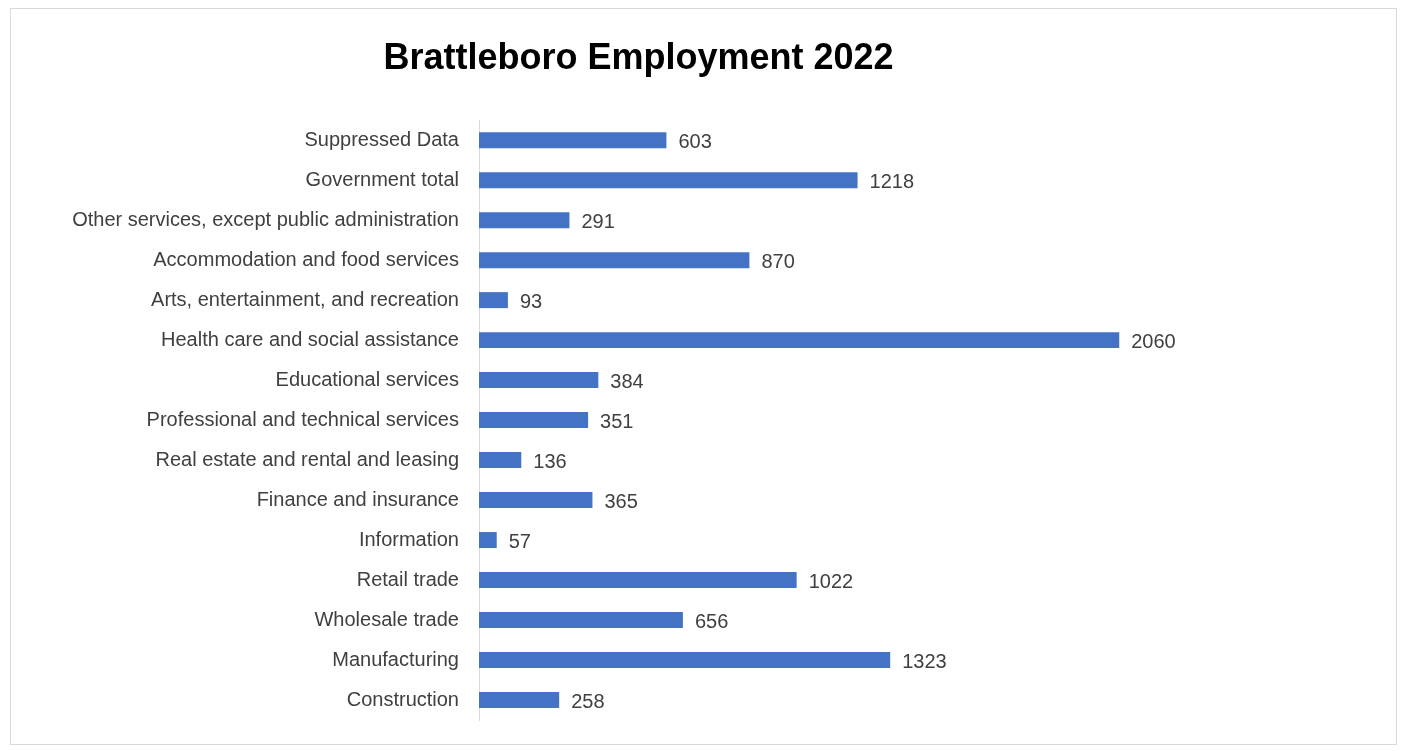 This screenshot has height=751, width=1403. What do you see at coordinates (382, 178) in the screenshot?
I see `y-tick-label: Government total` at bounding box center [382, 178].